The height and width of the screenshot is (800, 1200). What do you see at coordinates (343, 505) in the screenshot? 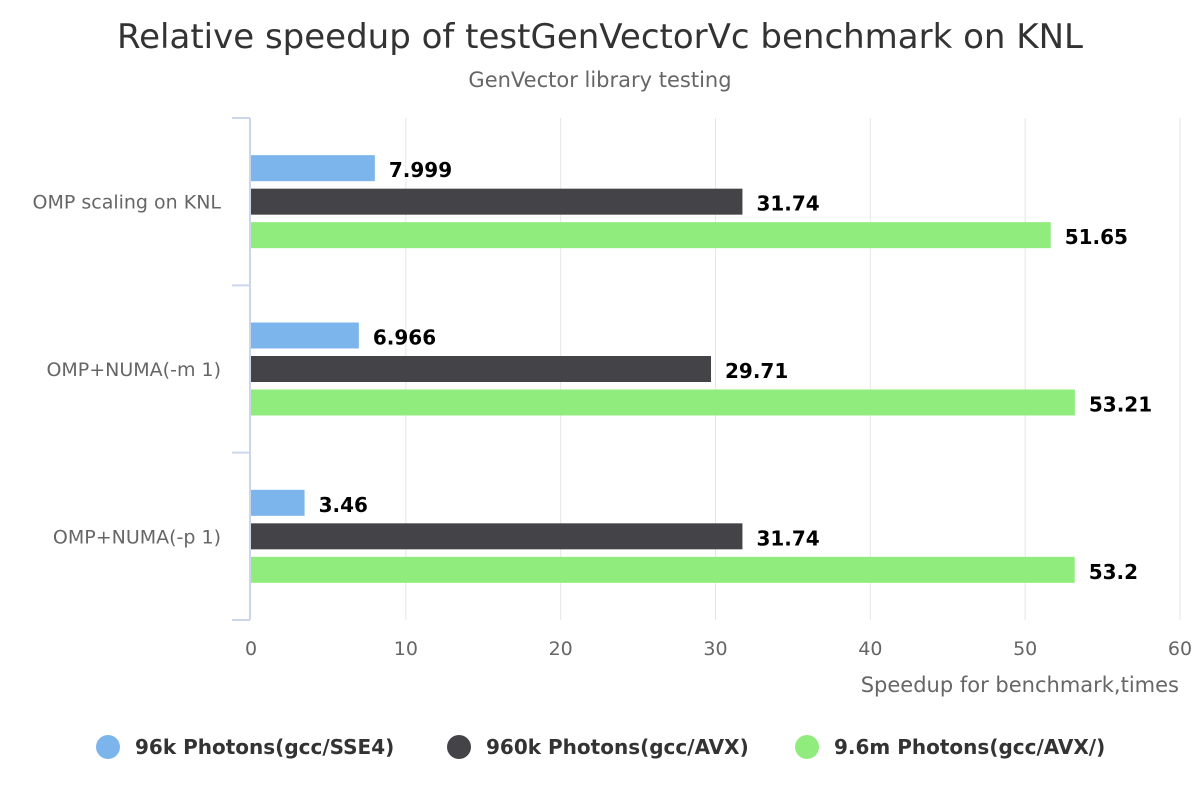
I see `data-label: 3.46` at bounding box center [343, 505].